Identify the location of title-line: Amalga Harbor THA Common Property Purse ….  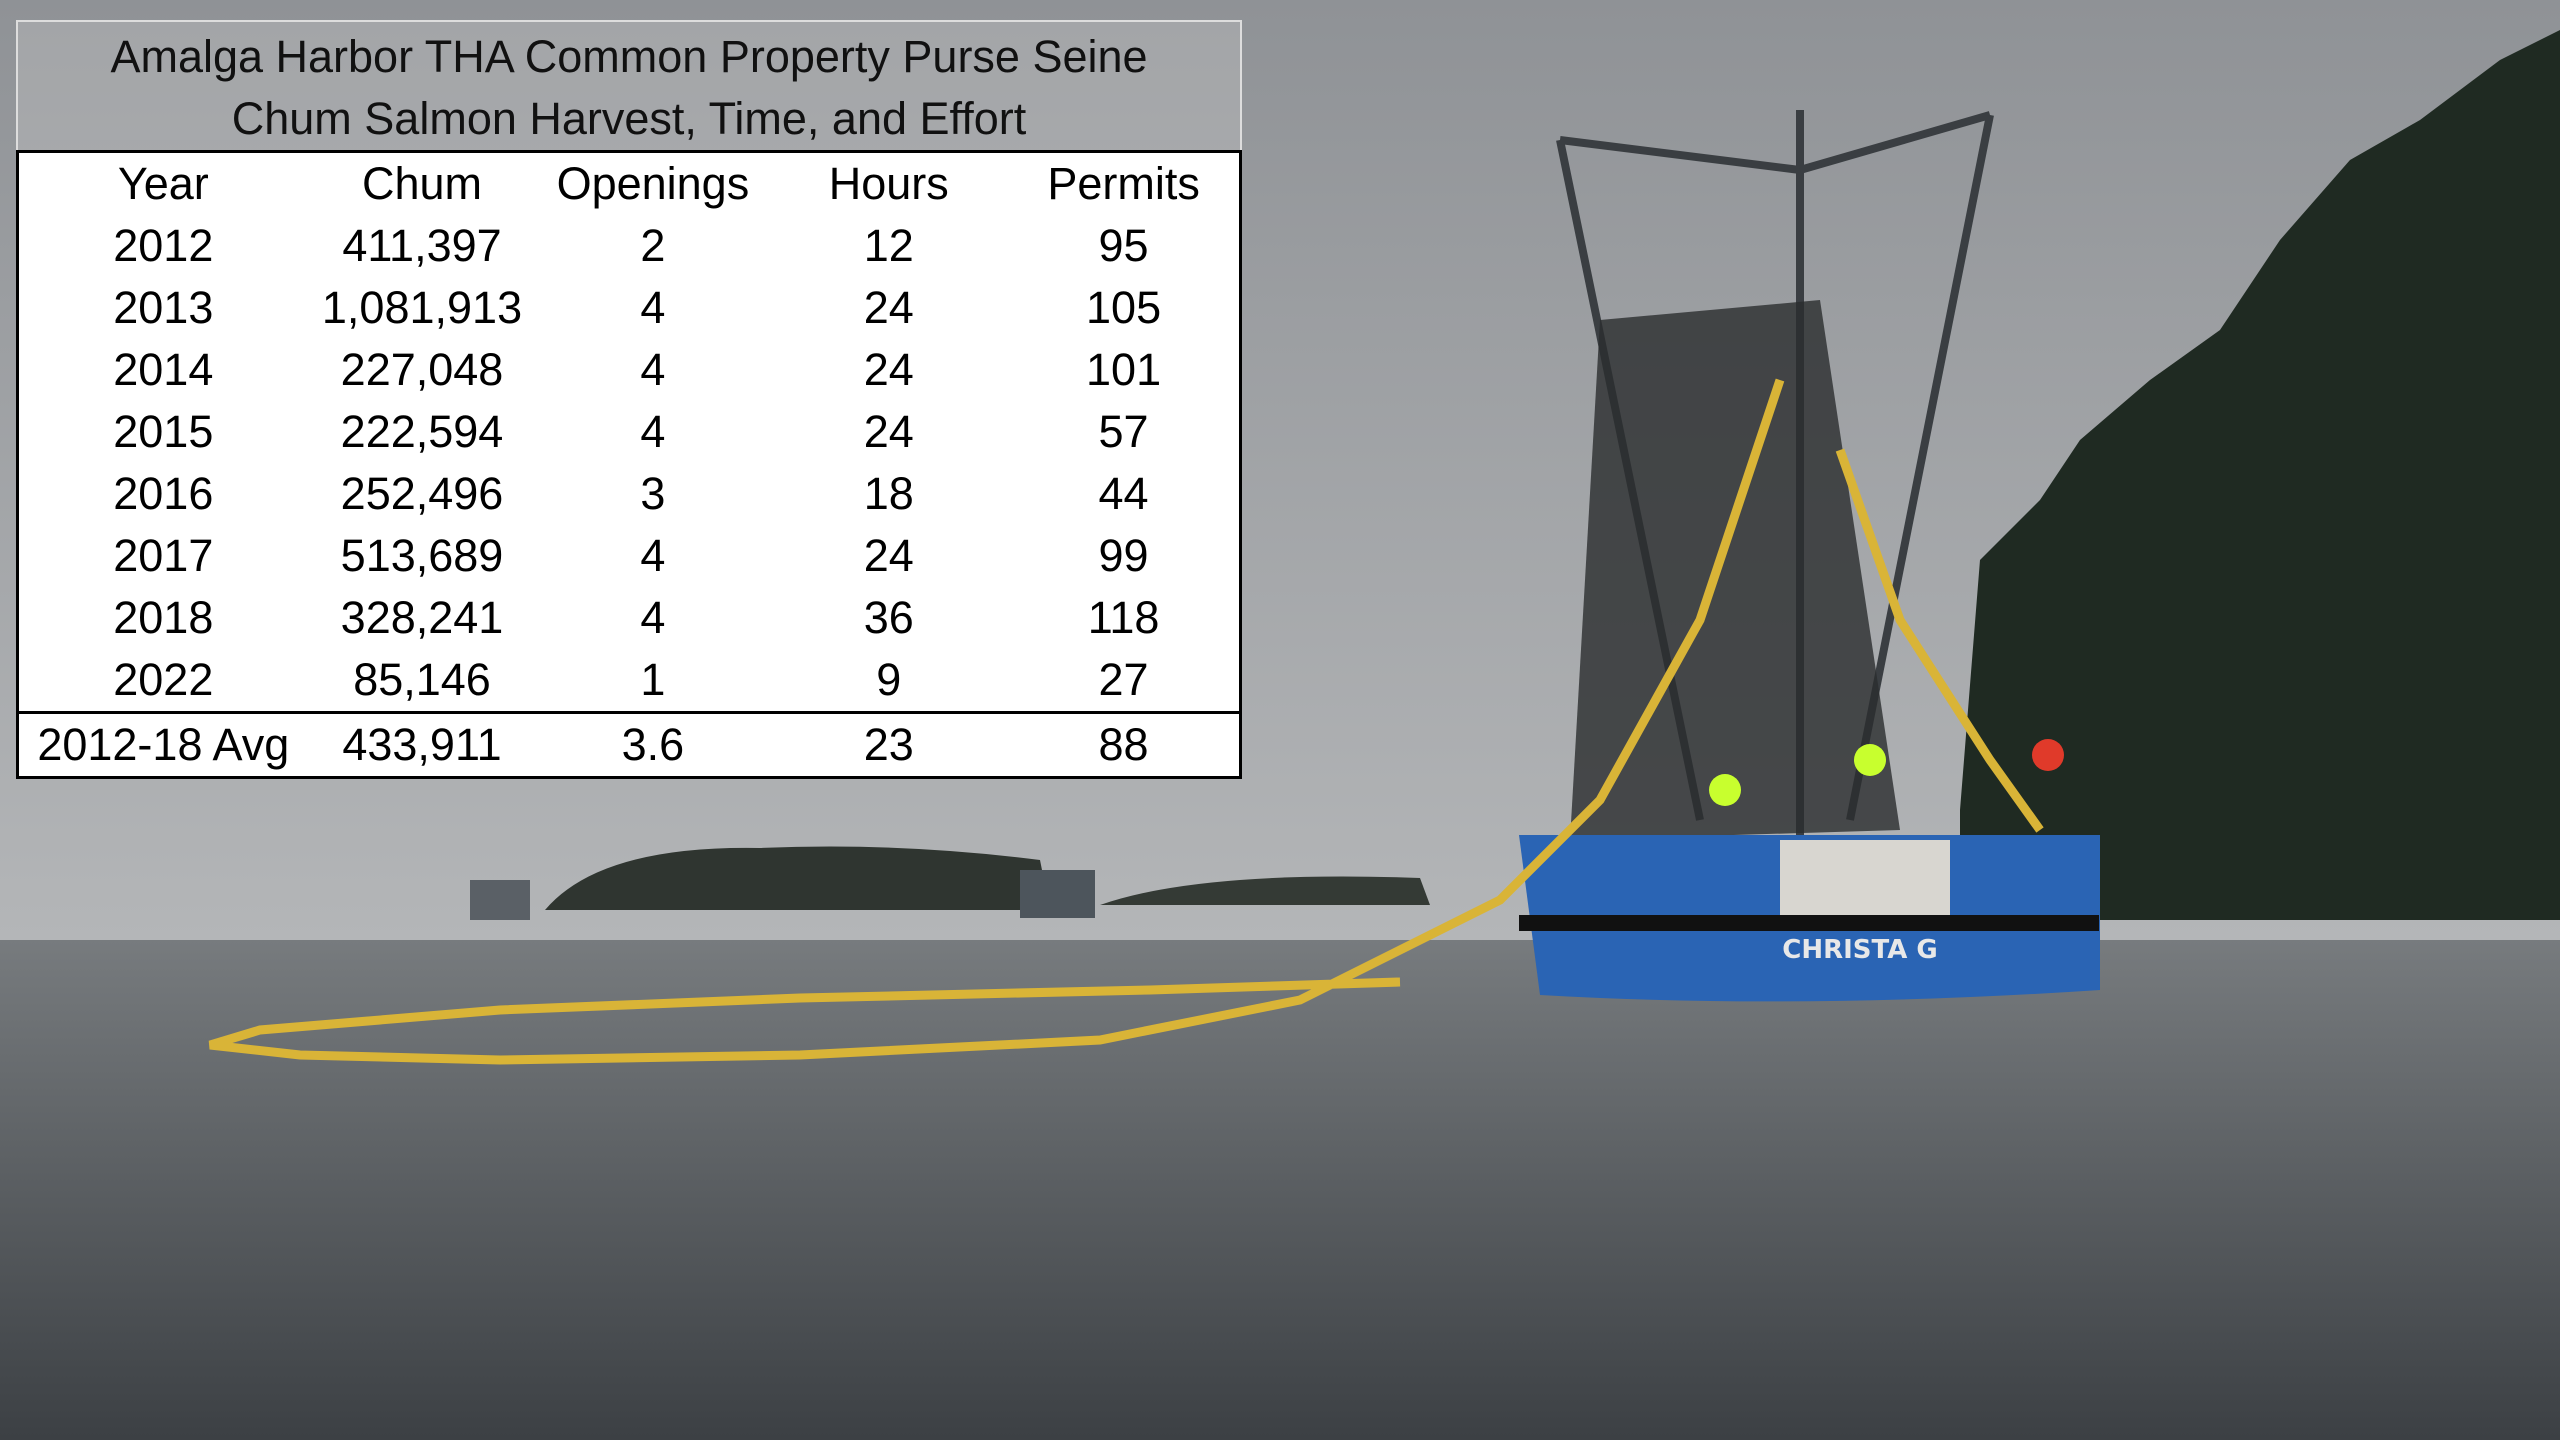
(629, 56).